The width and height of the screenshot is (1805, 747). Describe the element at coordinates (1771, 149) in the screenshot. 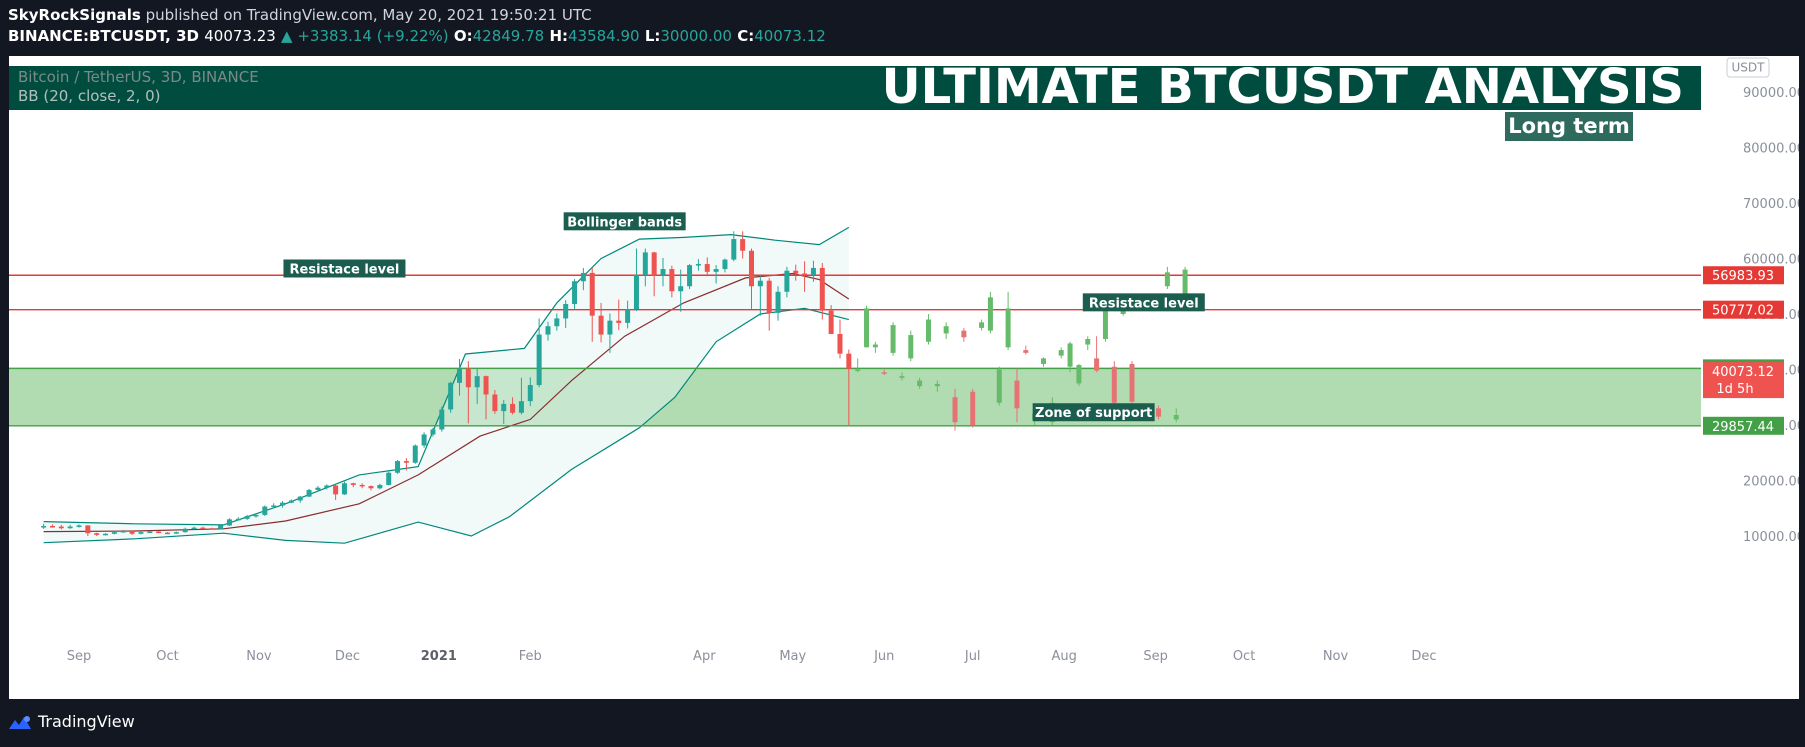

I see `y-tick-label: 80000.00` at that location.